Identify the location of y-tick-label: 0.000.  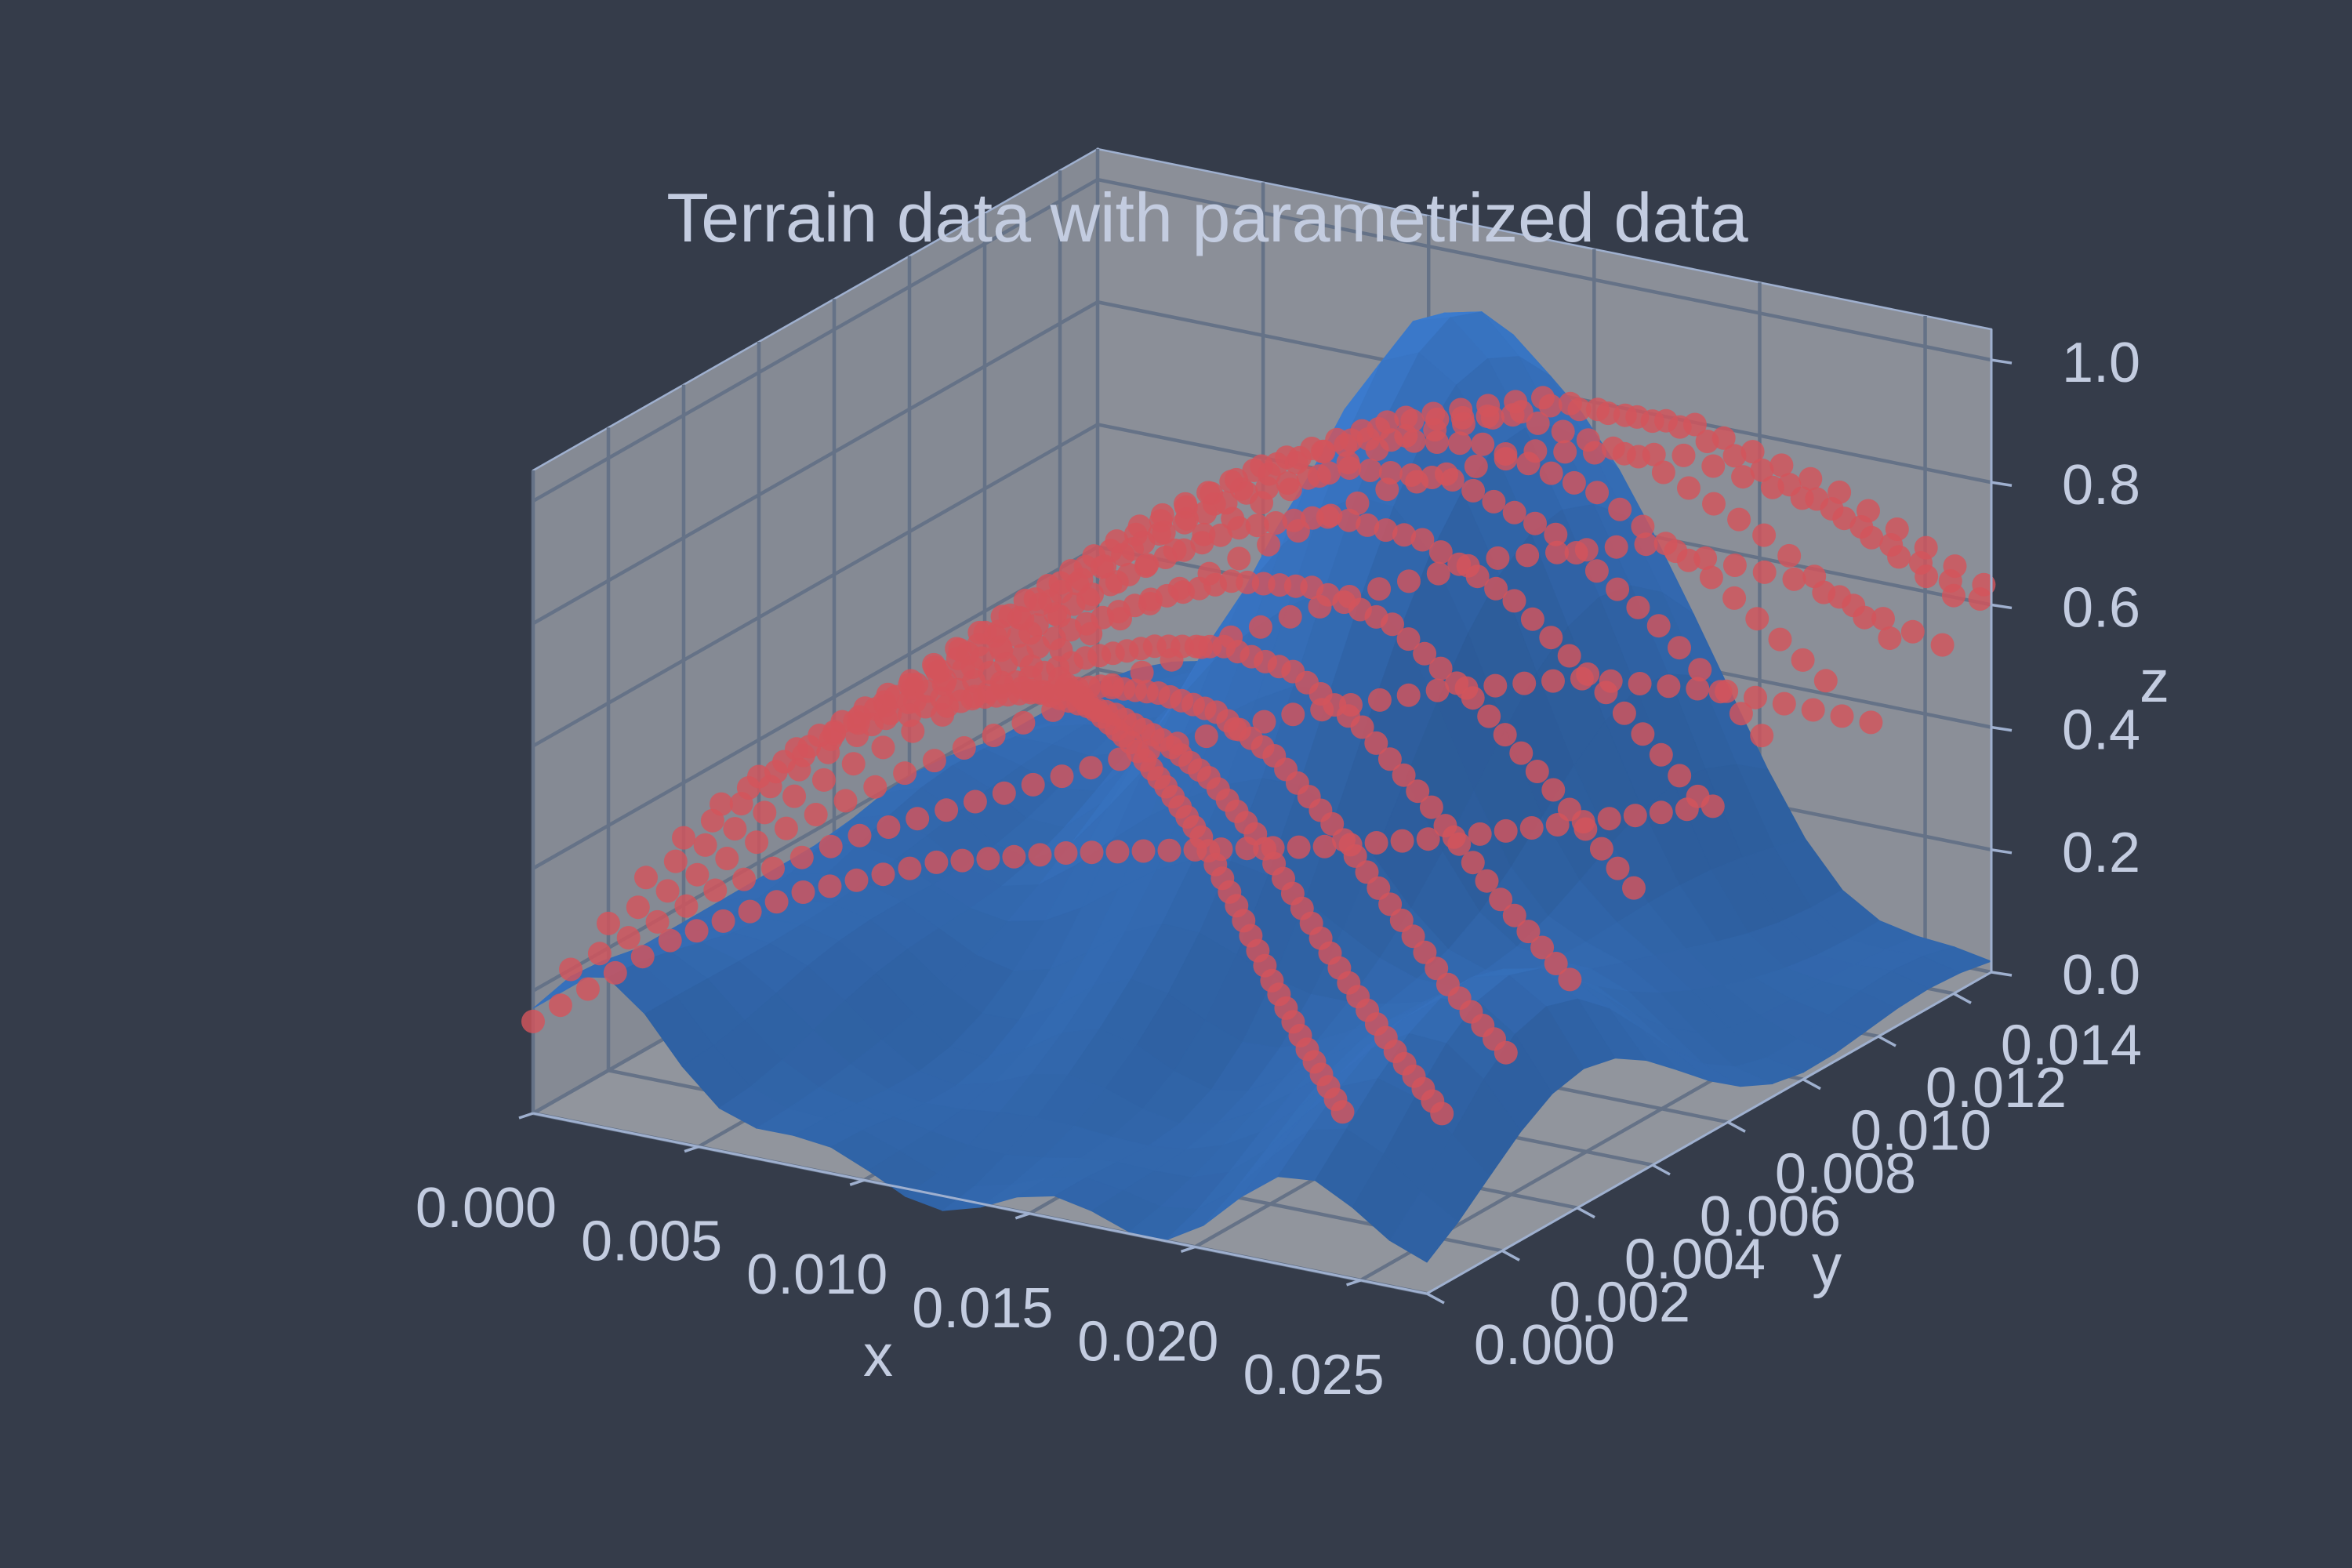
(1544, 1345).